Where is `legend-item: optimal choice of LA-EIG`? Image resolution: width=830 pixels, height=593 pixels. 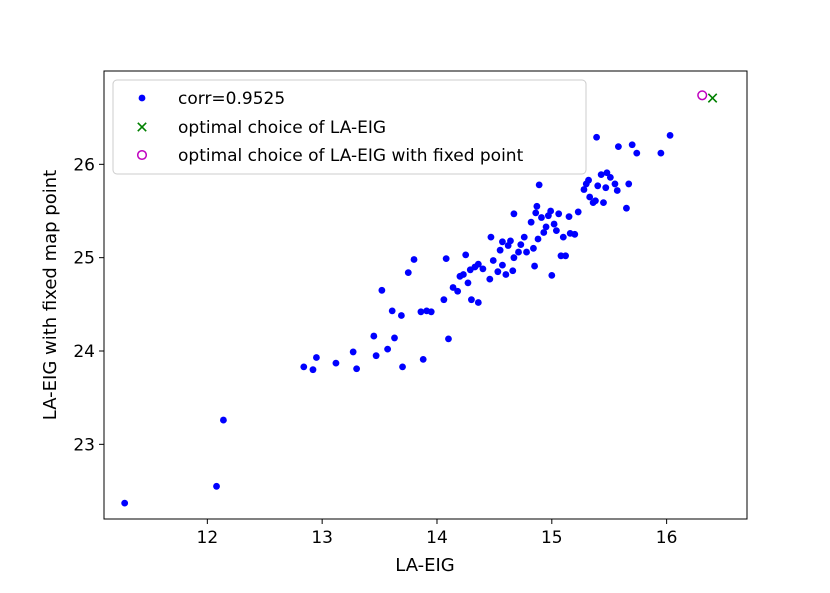
legend-item: optimal choice of LA-EIG is located at coordinates (261, 128).